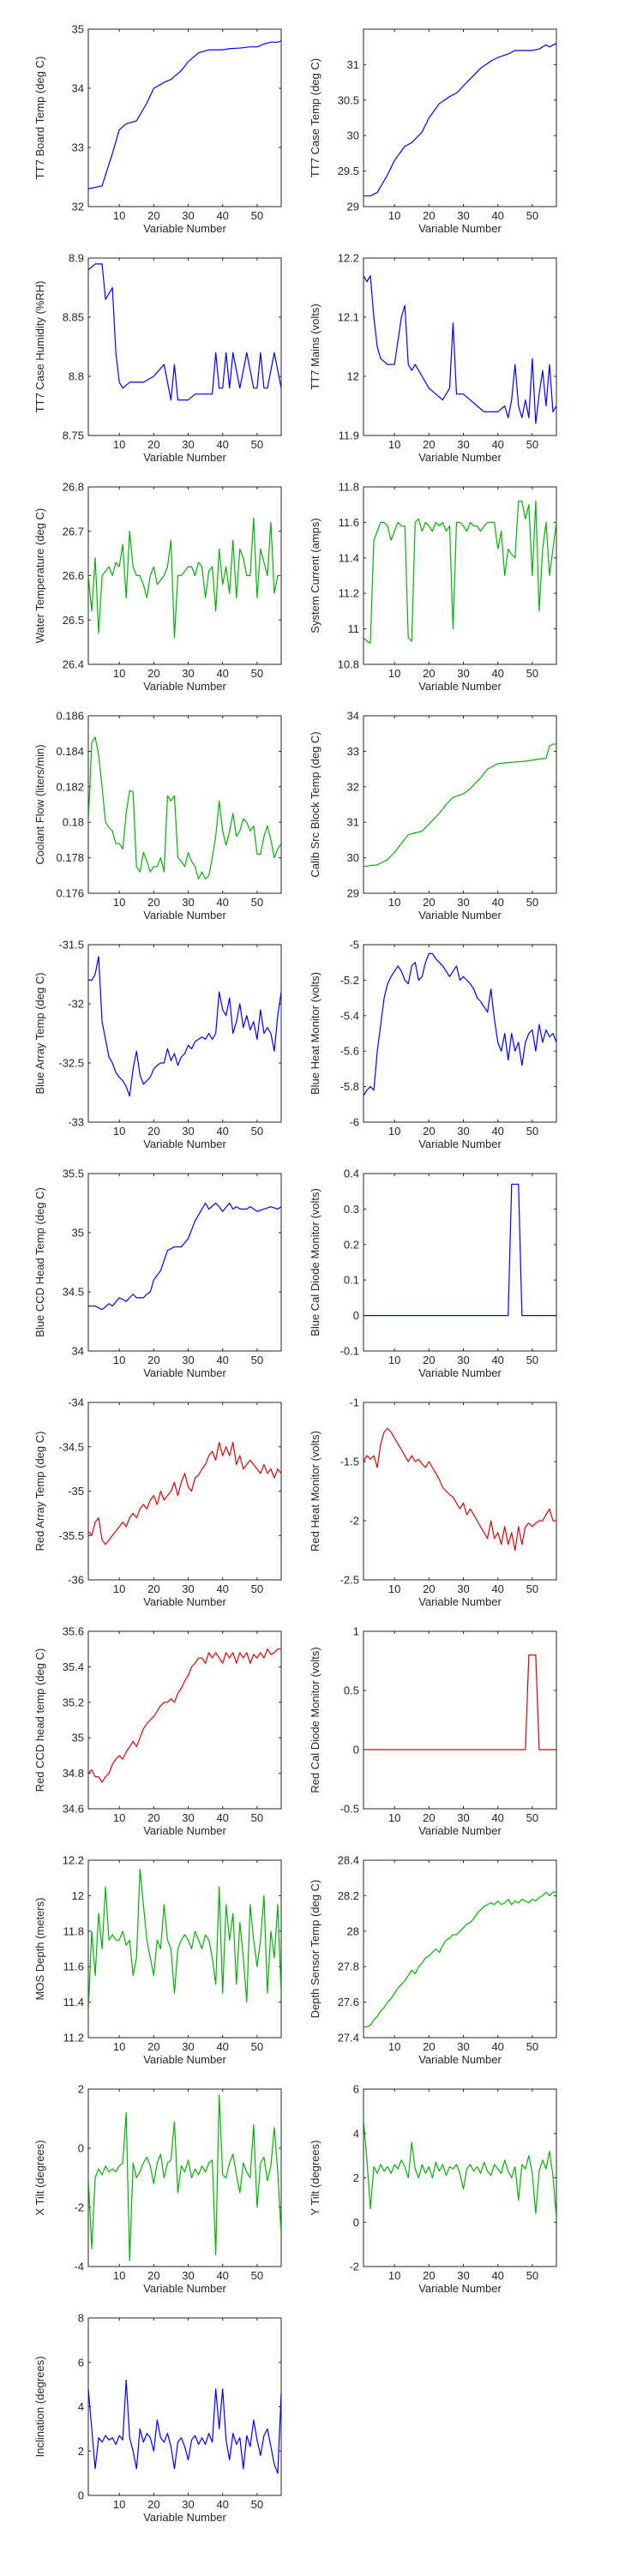 The image size is (643, 2576). What do you see at coordinates (78, 147) in the screenshot?
I see `y-tick-label: 33` at bounding box center [78, 147].